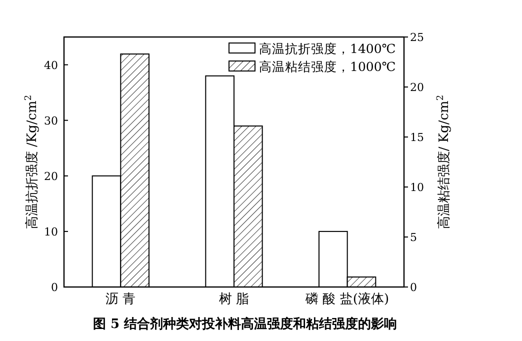 The height and width of the screenshot is (341, 522). Describe the element at coordinates (327, 48) in the screenshot. I see `legend-label: 高温抗折强度，1400℃` at that location.